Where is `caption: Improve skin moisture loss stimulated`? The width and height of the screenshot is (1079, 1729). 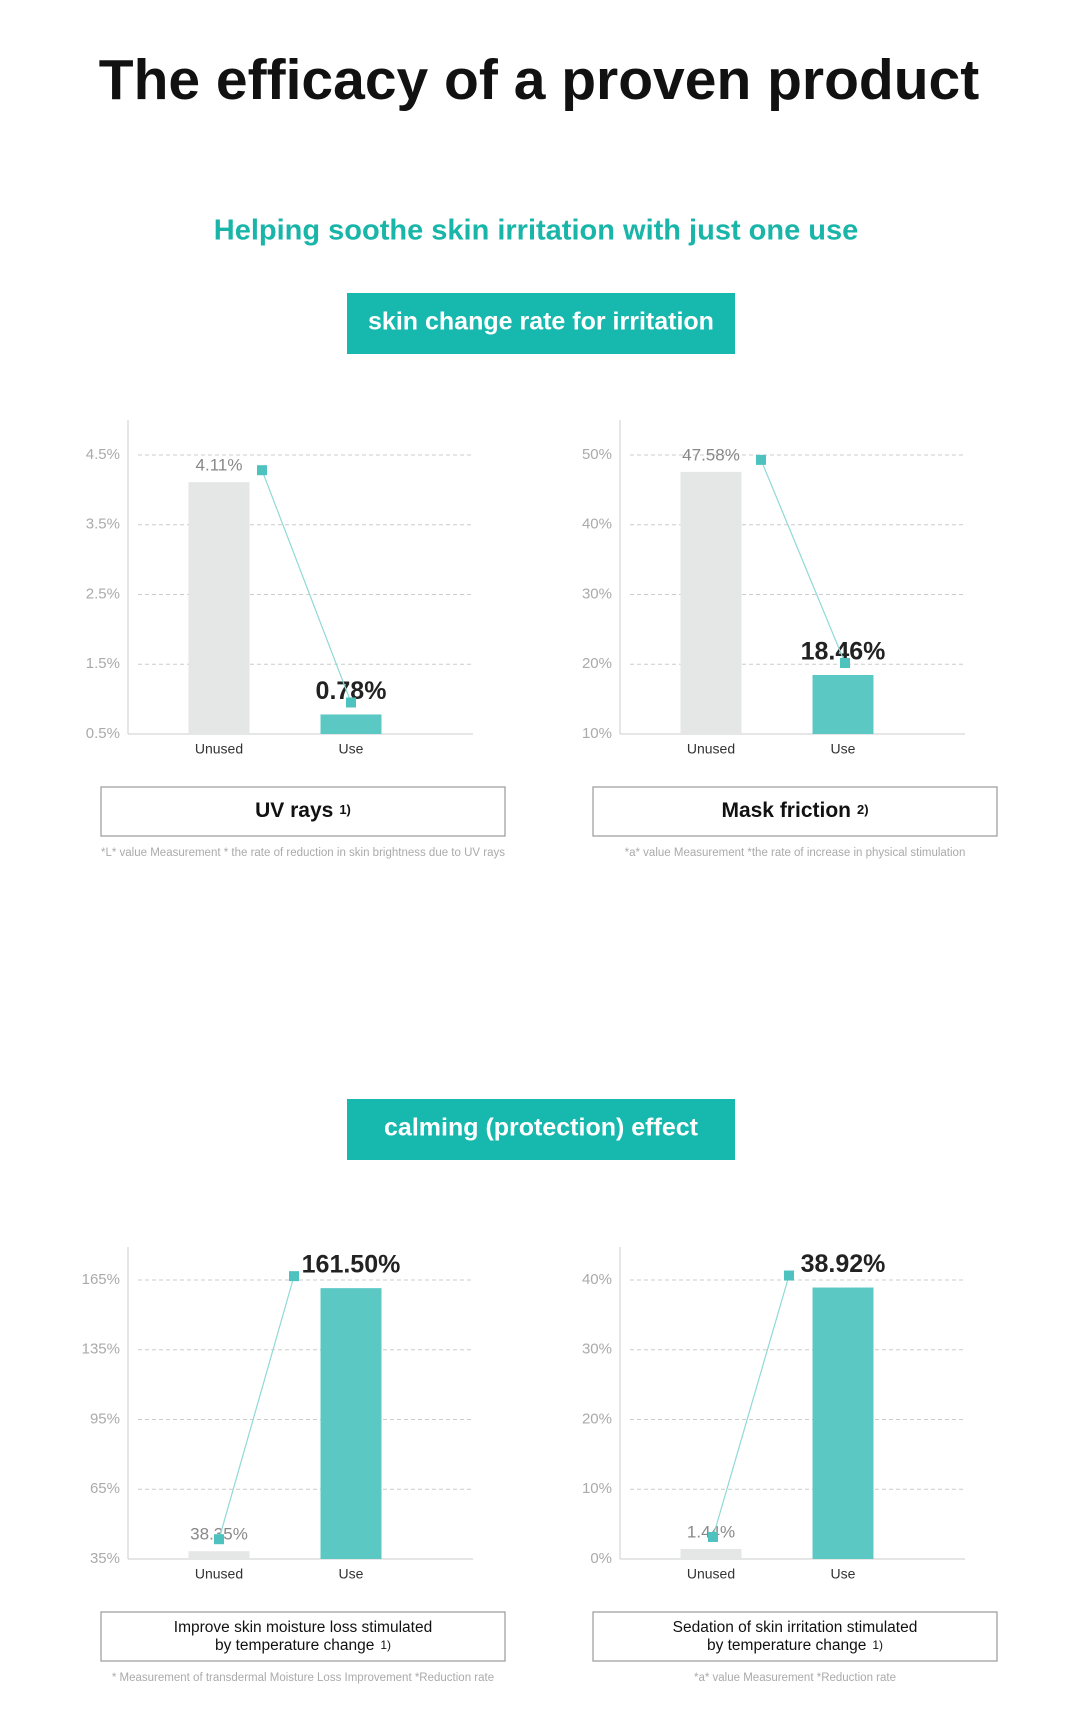
caption: Improve skin moisture loss stimulated is located at coordinates (303, 1627).